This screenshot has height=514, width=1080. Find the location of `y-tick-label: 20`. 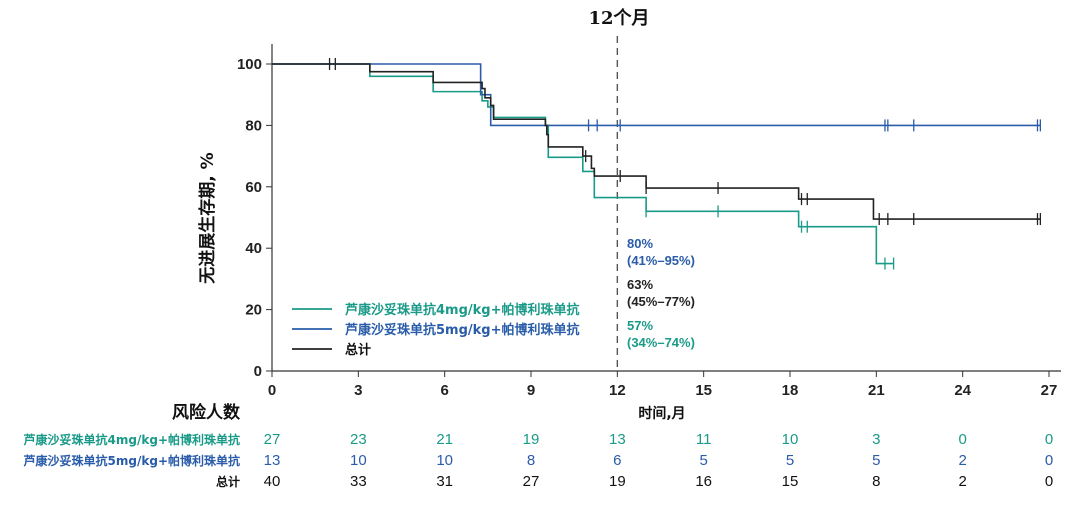

y-tick-label: 20 is located at coordinates (253, 310).